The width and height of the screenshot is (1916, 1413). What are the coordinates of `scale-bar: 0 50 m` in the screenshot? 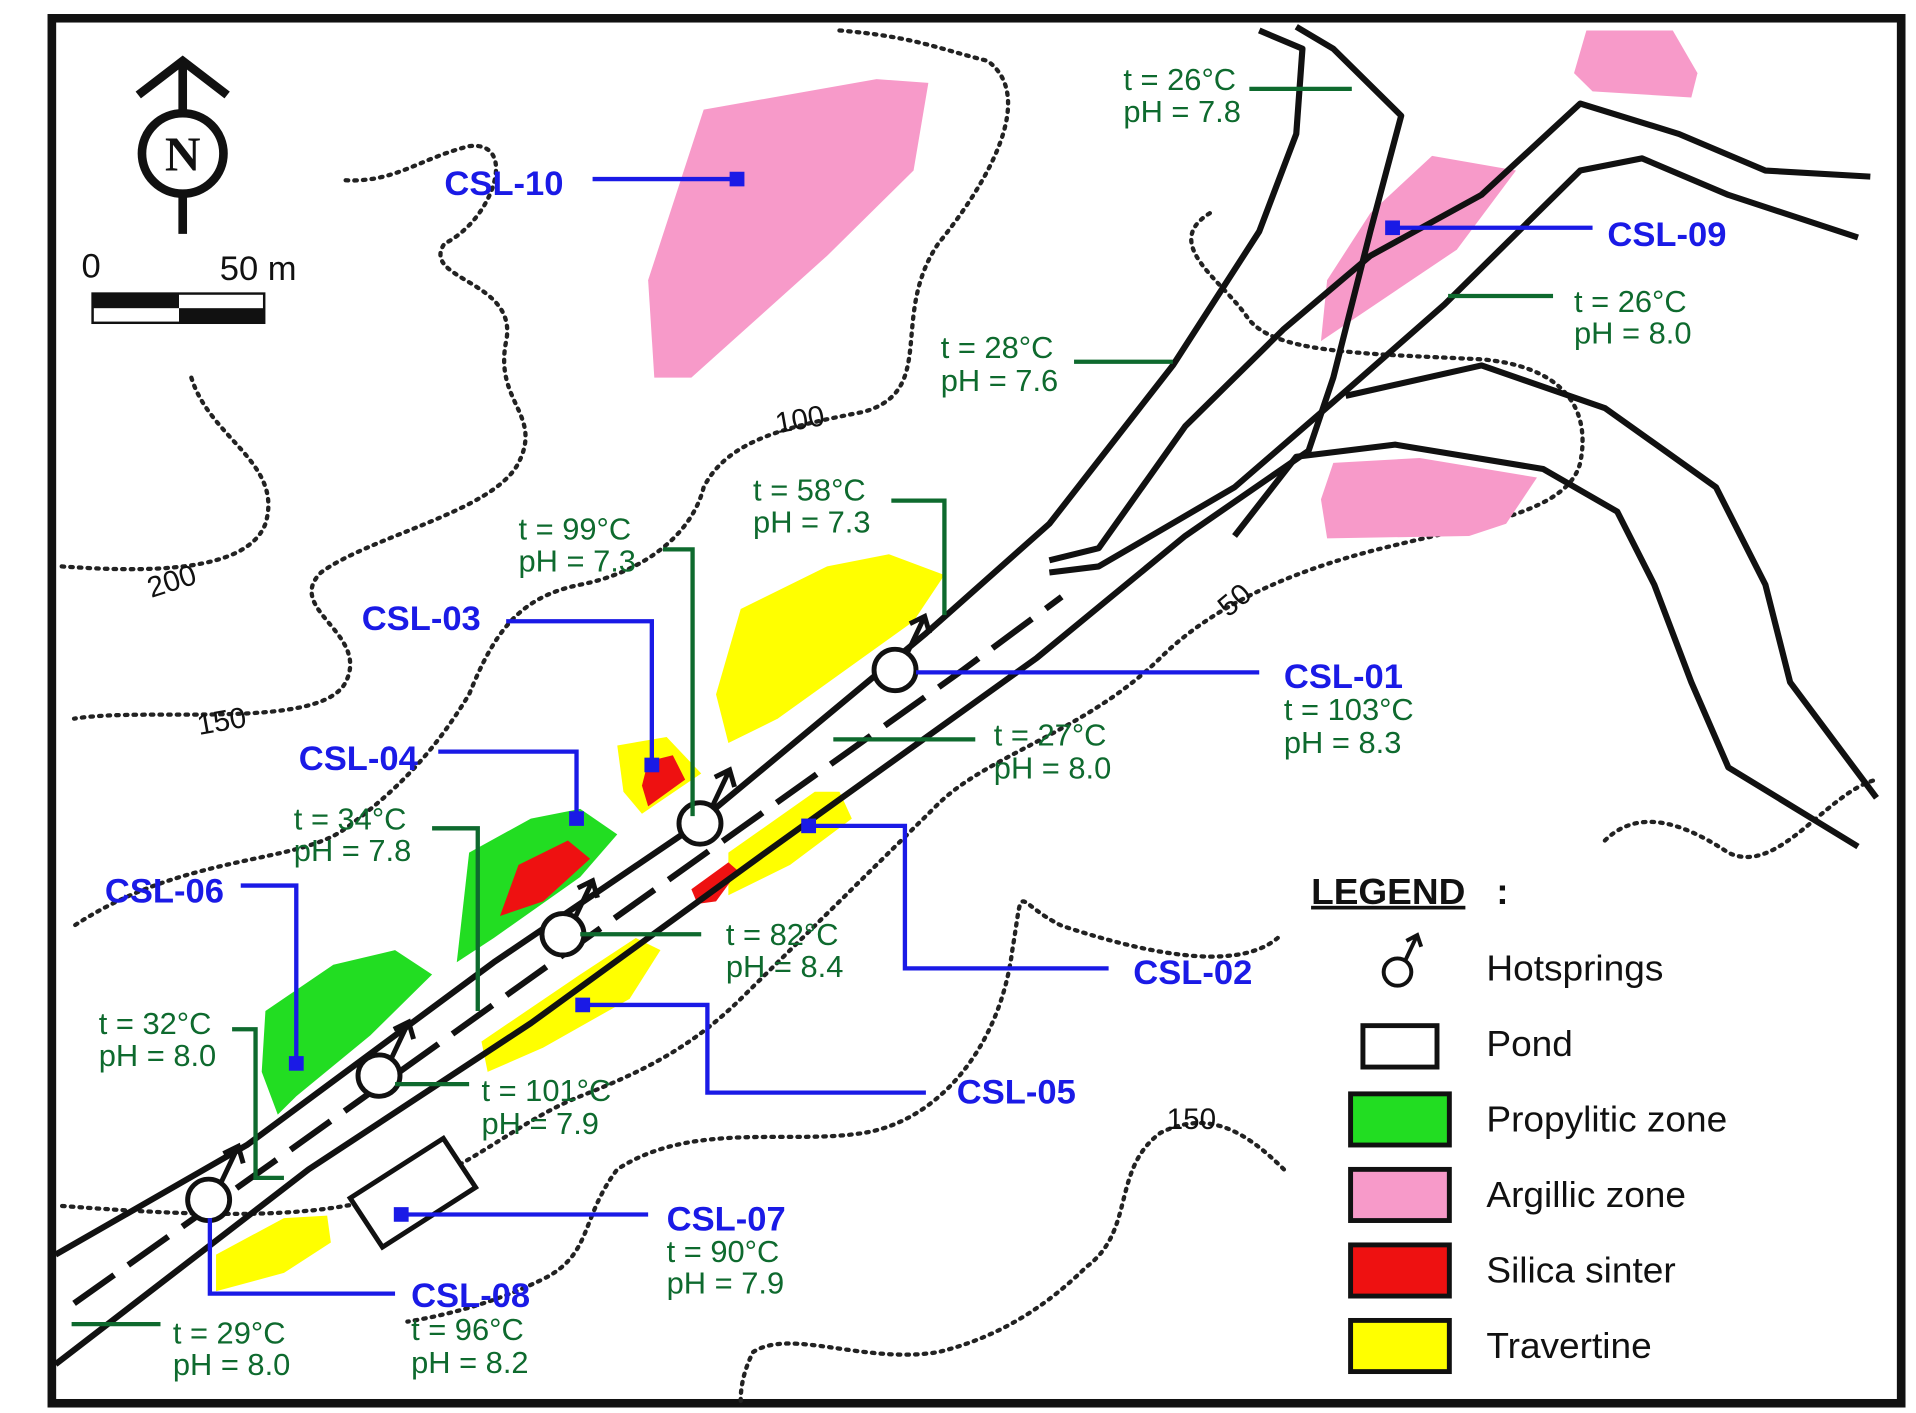 It's located at (189, 286).